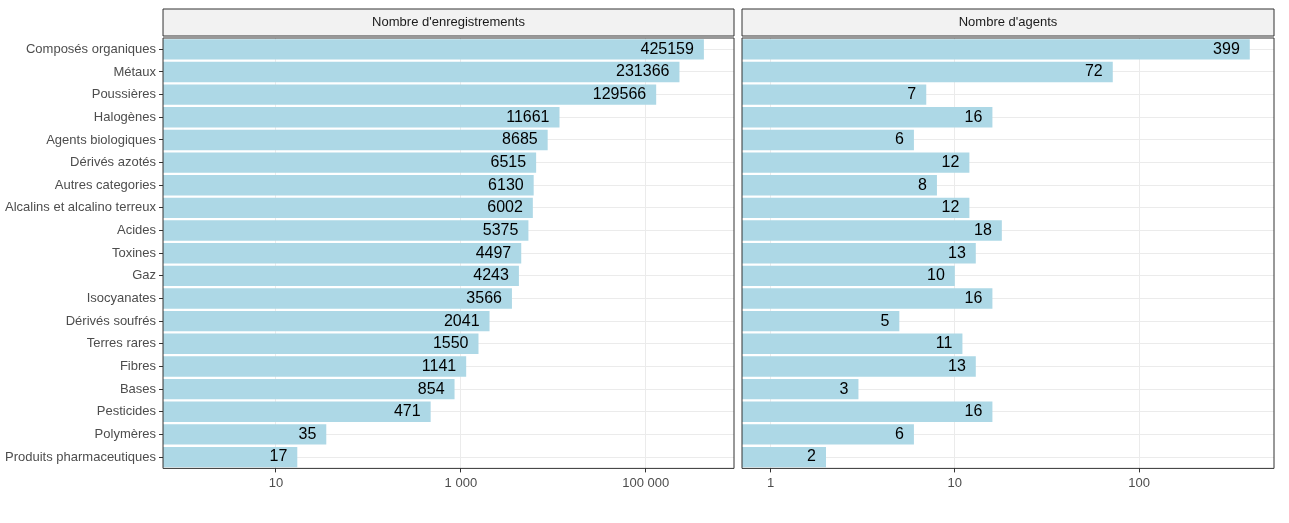  I want to click on chart-title: Nombre d'agents, so click(1008, 22).